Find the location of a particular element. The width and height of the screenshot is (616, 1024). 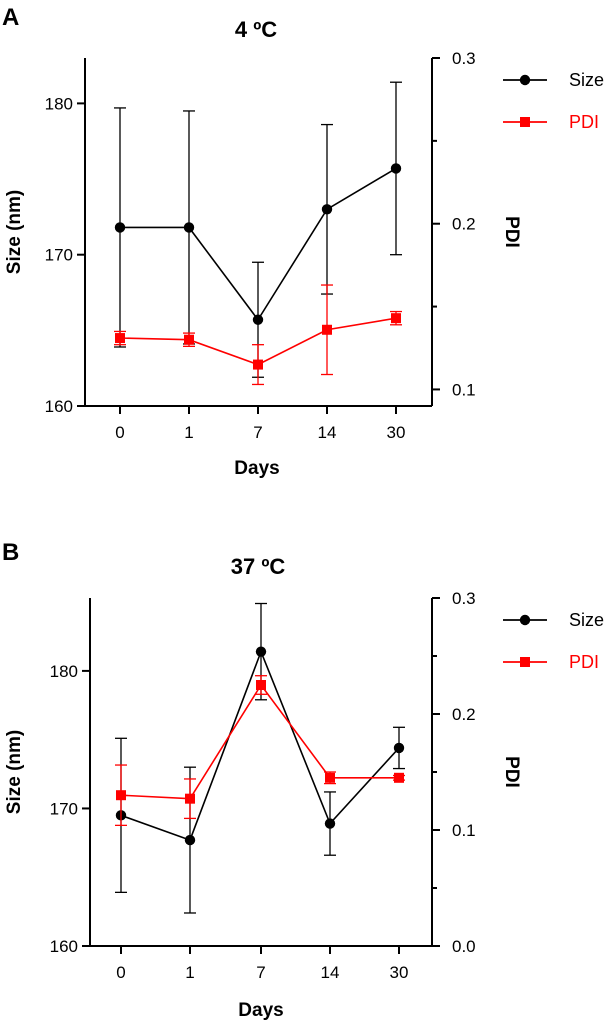

x-ticks-b: 0 1 7 14 30 is located at coordinates (262, 964).